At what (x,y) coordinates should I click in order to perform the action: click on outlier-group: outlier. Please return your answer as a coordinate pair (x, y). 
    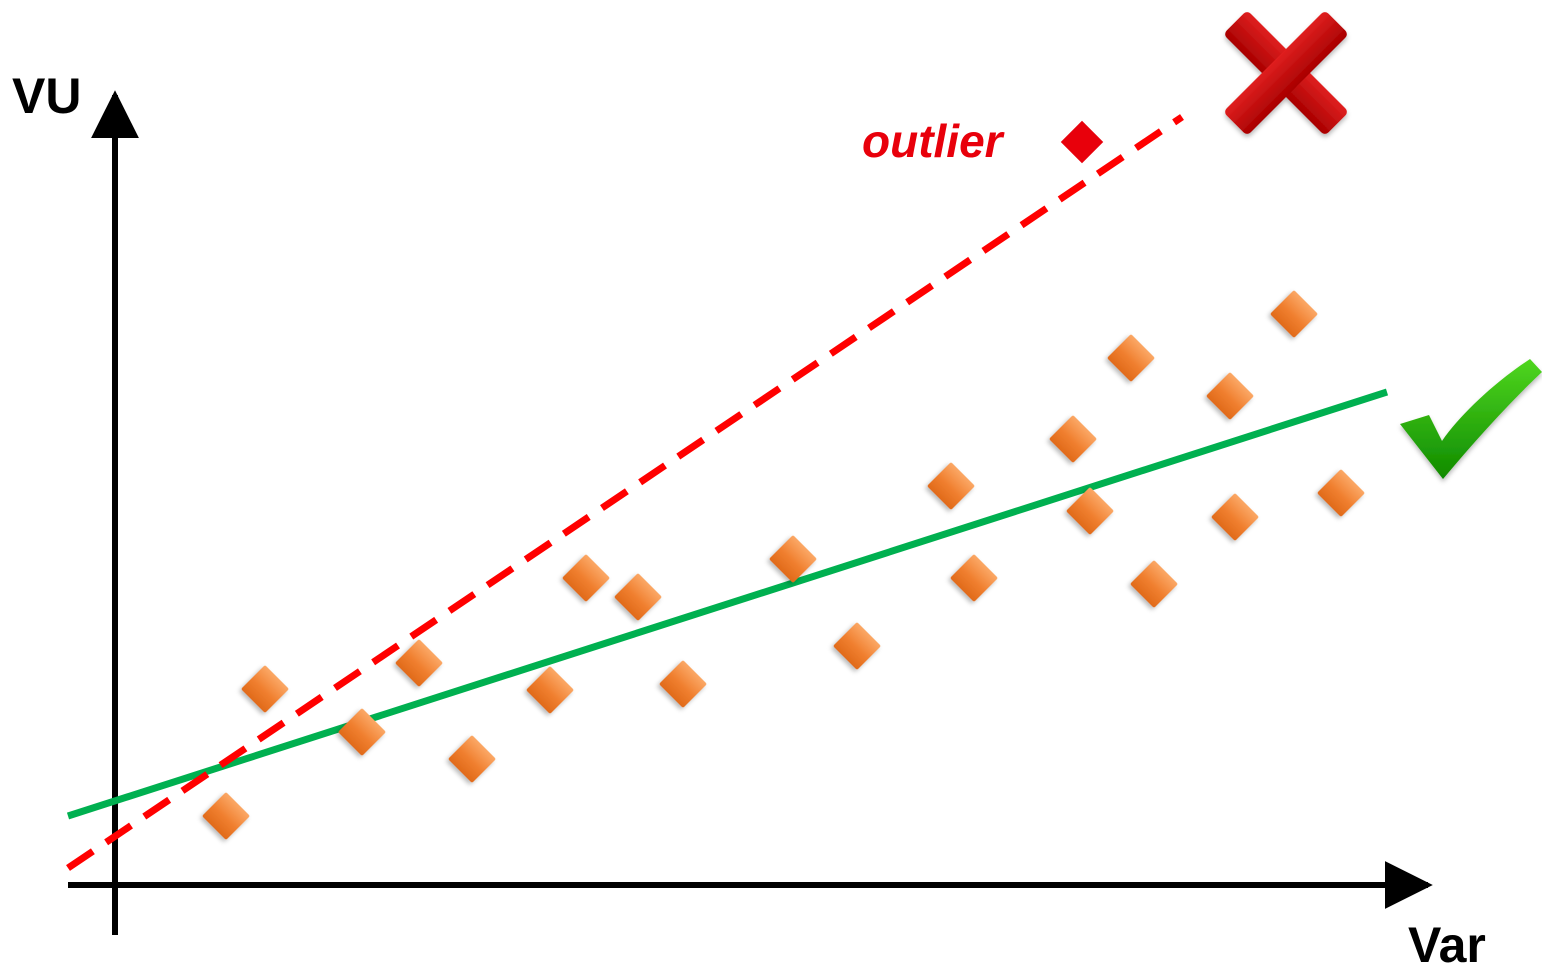
    Looking at the image, I should click on (983, 141).